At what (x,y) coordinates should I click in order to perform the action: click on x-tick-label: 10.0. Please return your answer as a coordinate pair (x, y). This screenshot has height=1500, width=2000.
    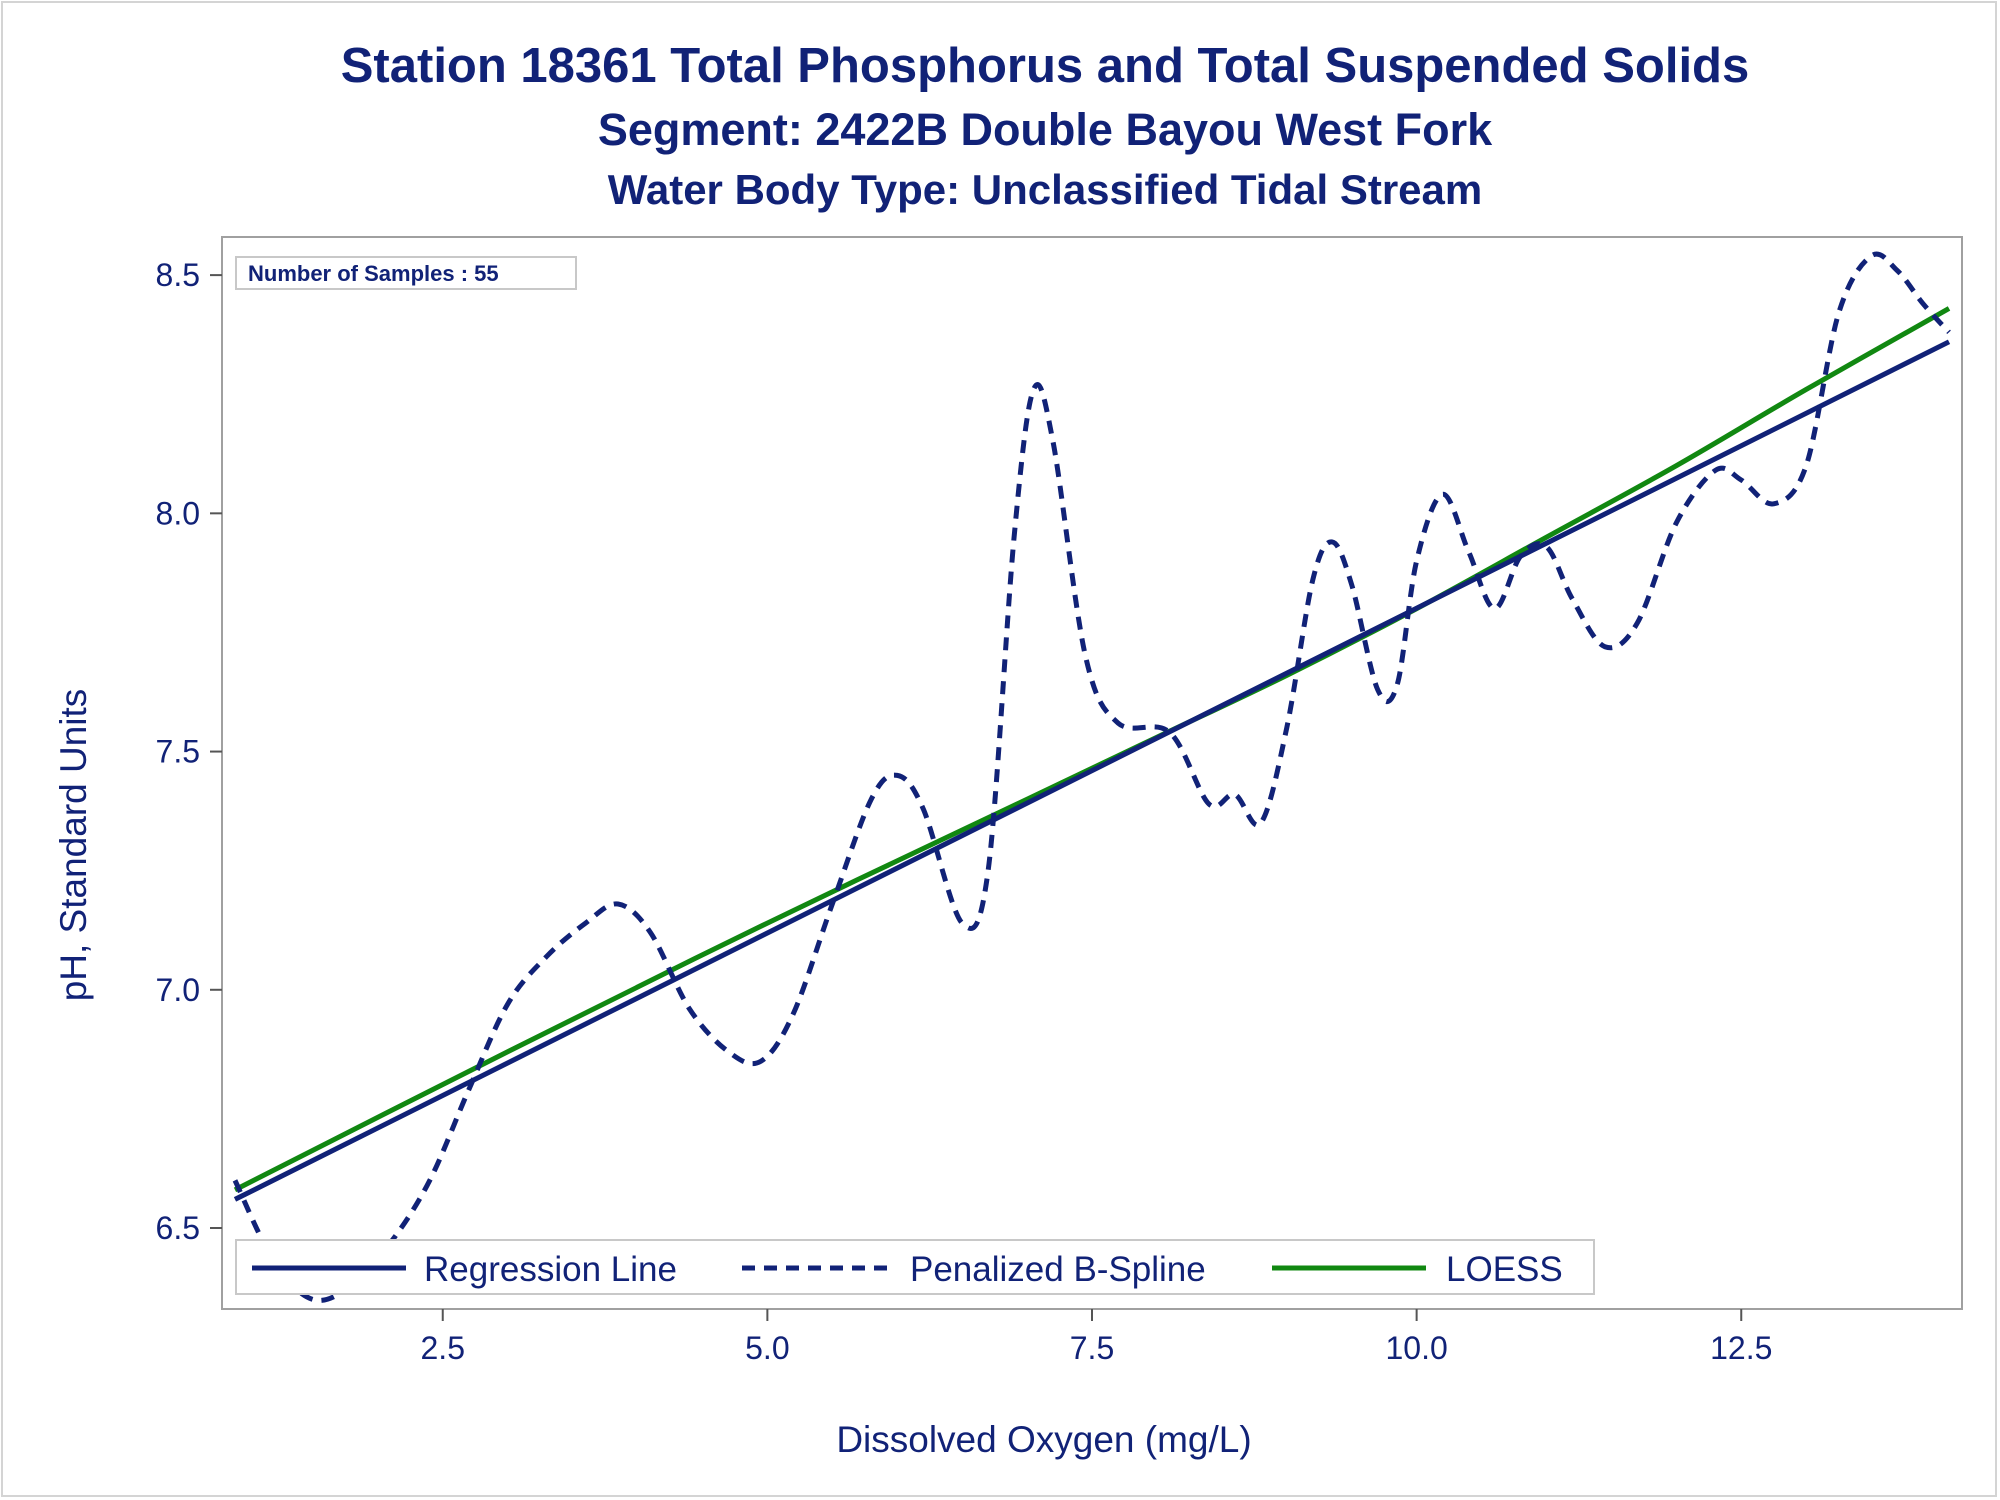
    Looking at the image, I should click on (1416, 1348).